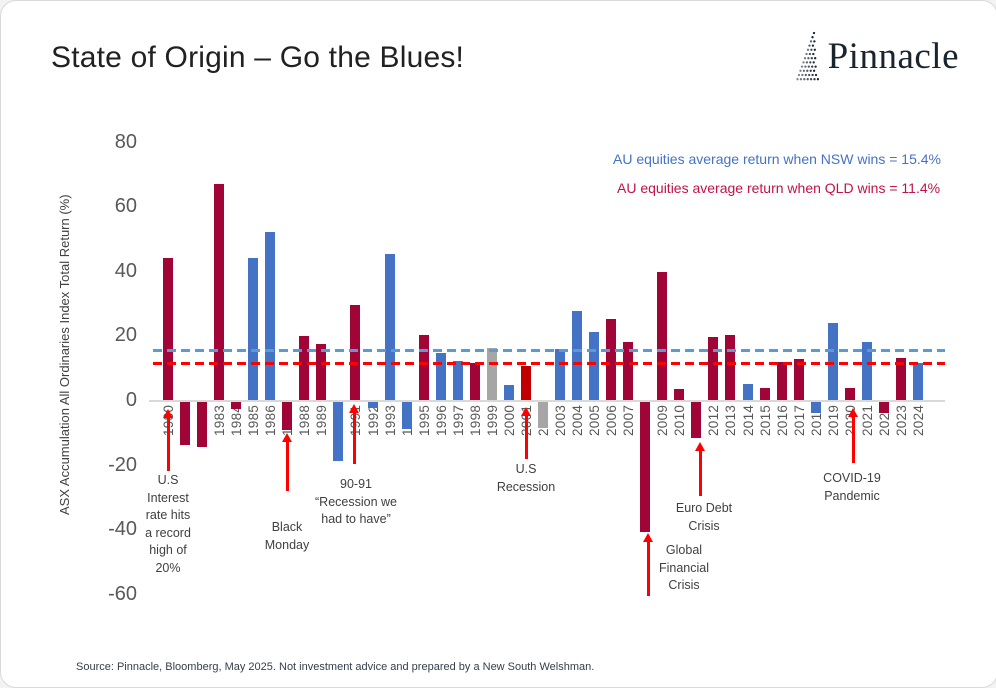  What do you see at coordinates (765, 421) in the screenshot?
I see `x-label-2015: 2015` at bounding box center [765, 421].